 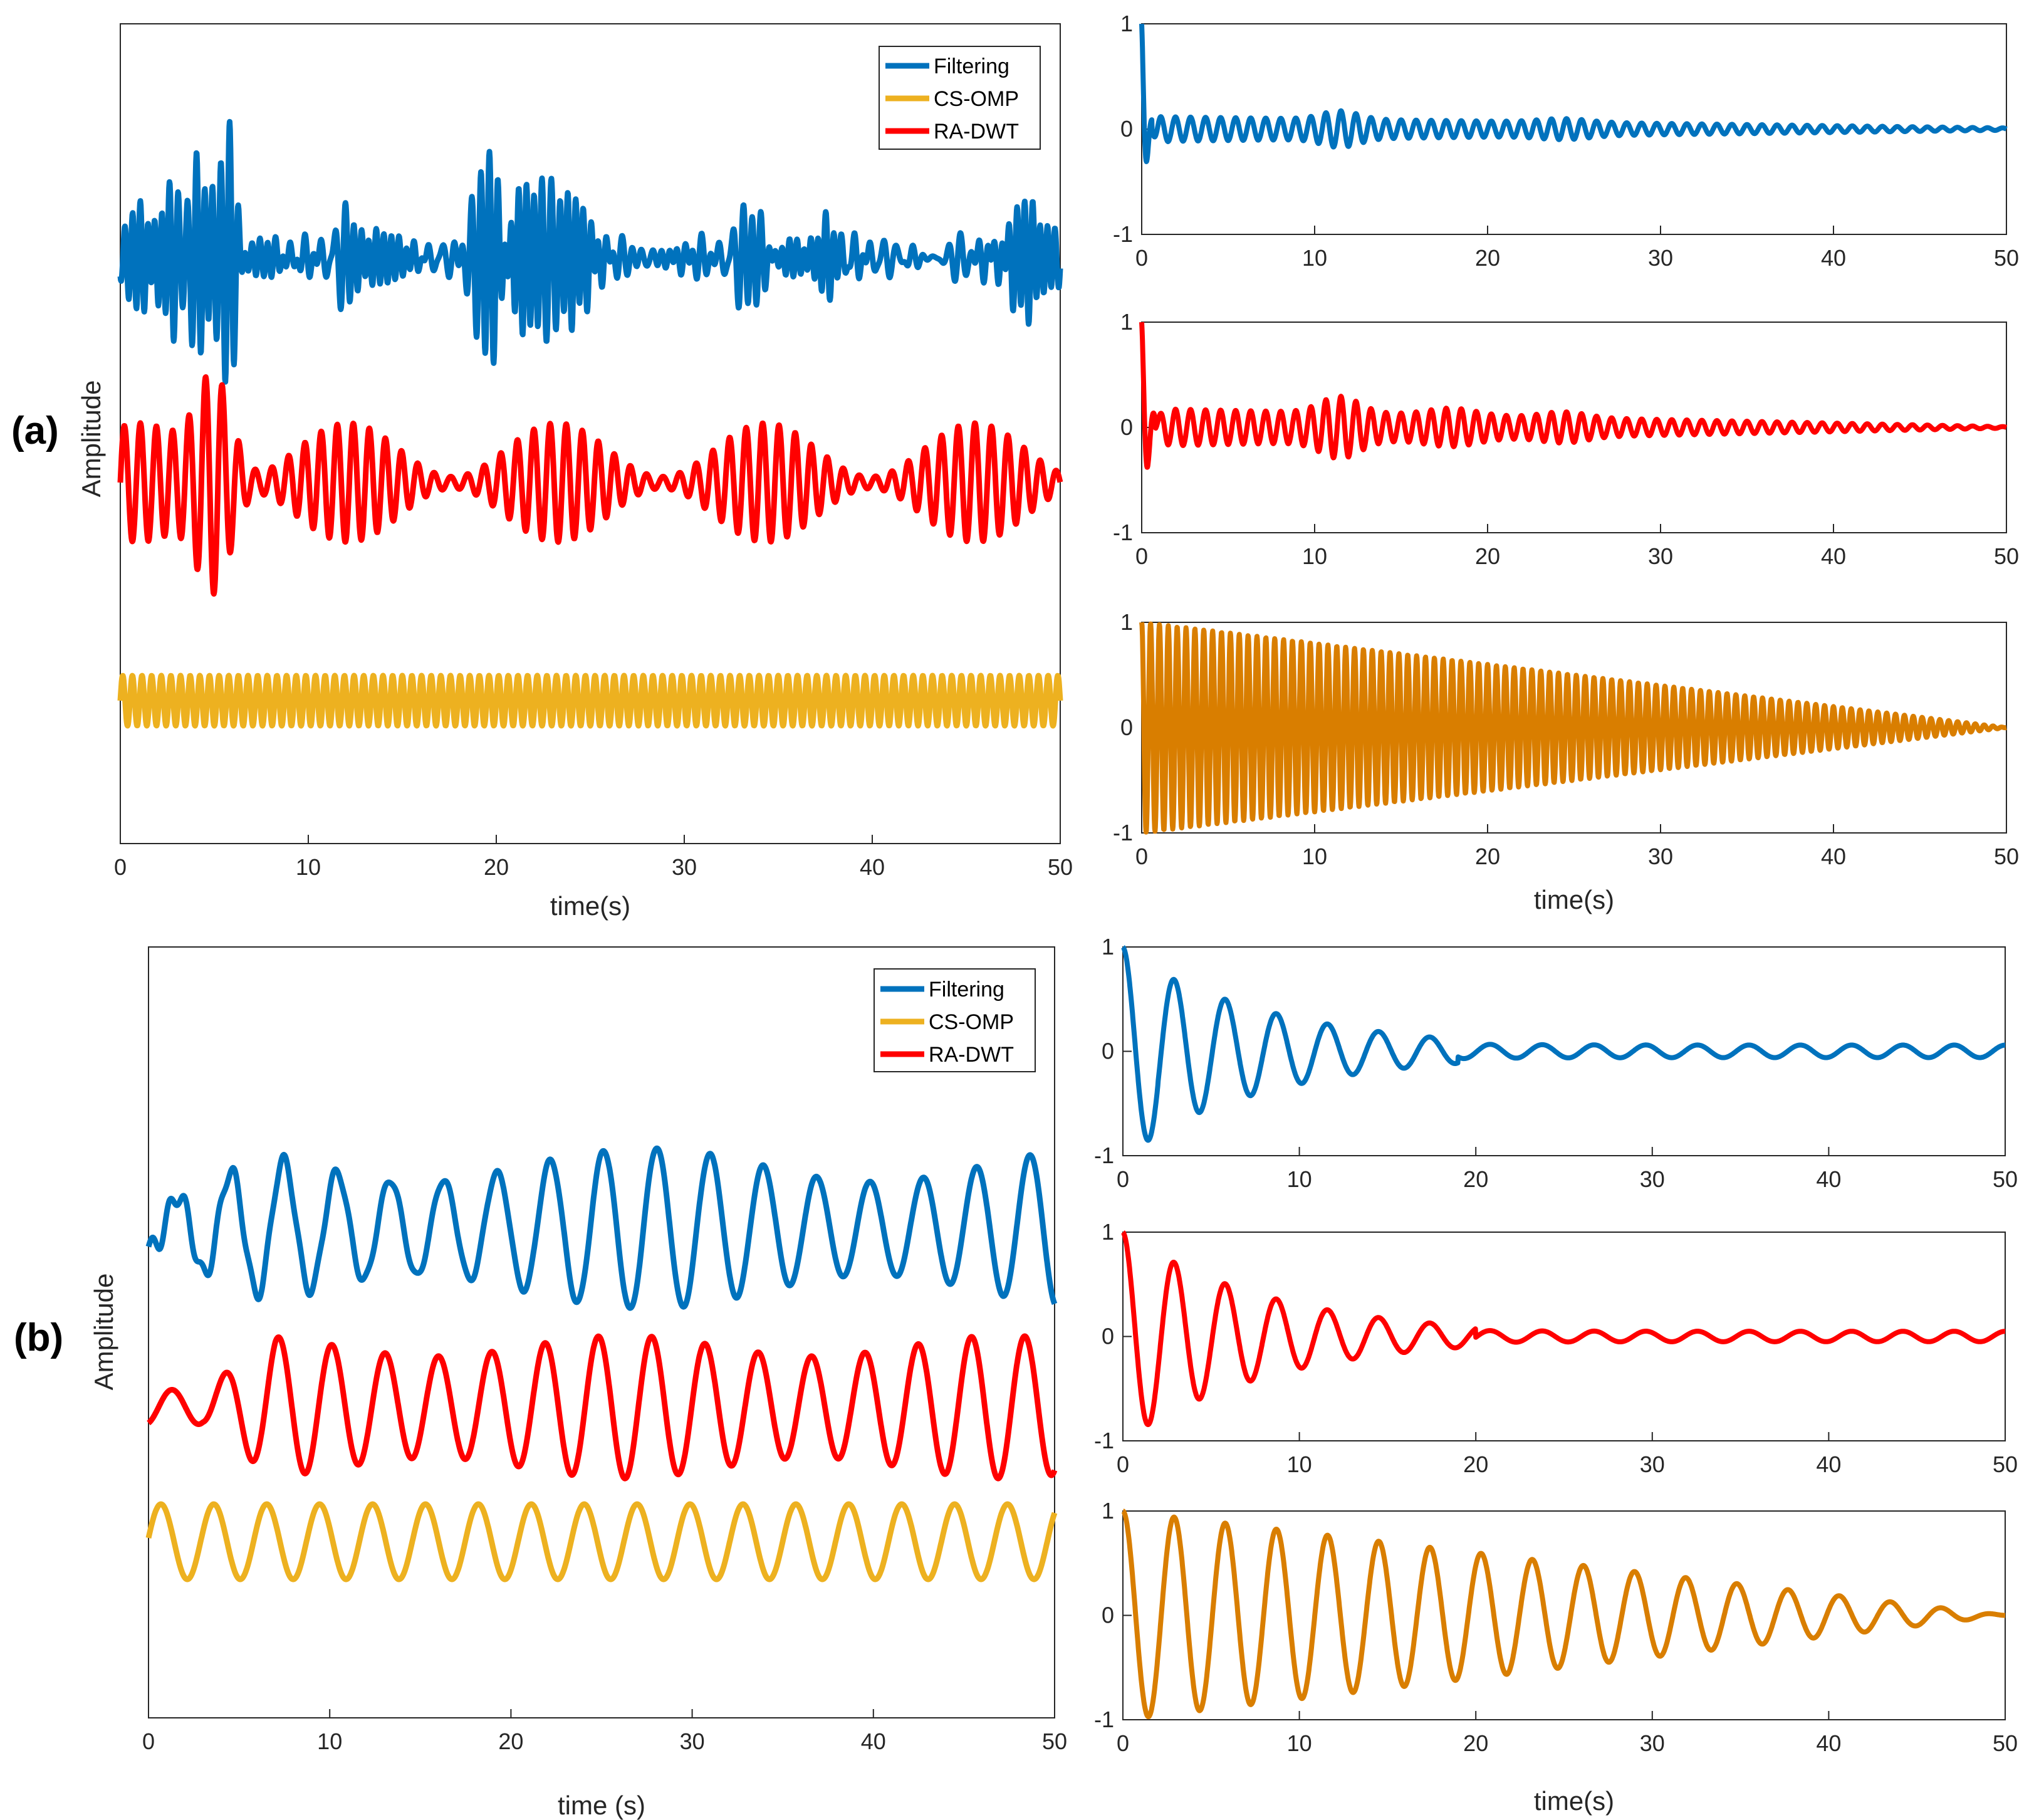 What do you see at coordinates (971, 66) in the screenshot?
I see `panel-a-legend-filtering: Filtering` at bounding box center [971, 66].